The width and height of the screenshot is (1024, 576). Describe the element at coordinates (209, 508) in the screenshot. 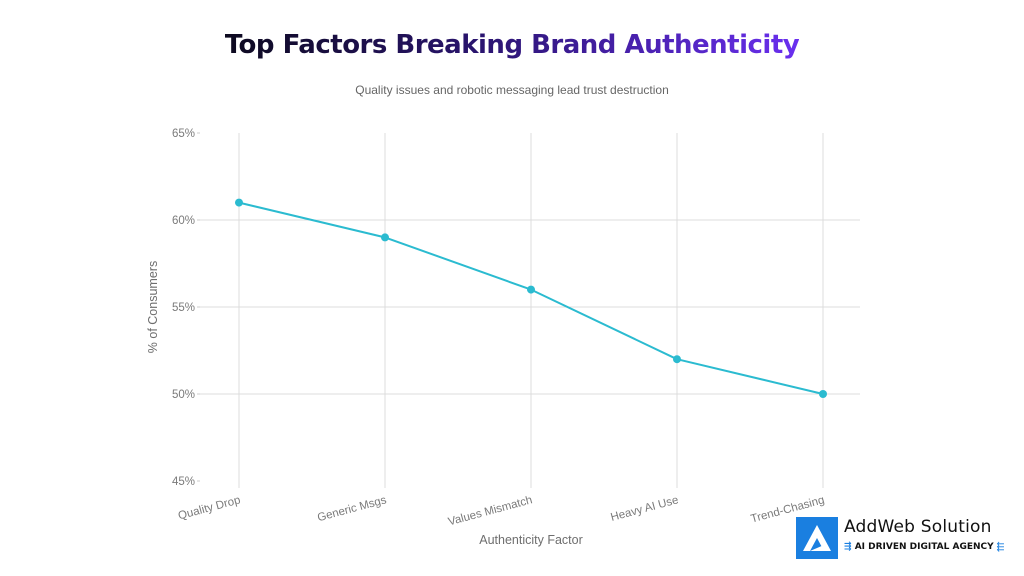

I see `x-tick-label: Quality Drop` at that location.